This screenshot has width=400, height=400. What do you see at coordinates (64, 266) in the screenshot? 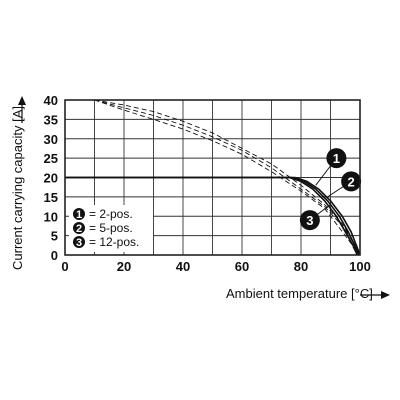
I see `x-tick-label: 0` at bounding box center [64, 266].